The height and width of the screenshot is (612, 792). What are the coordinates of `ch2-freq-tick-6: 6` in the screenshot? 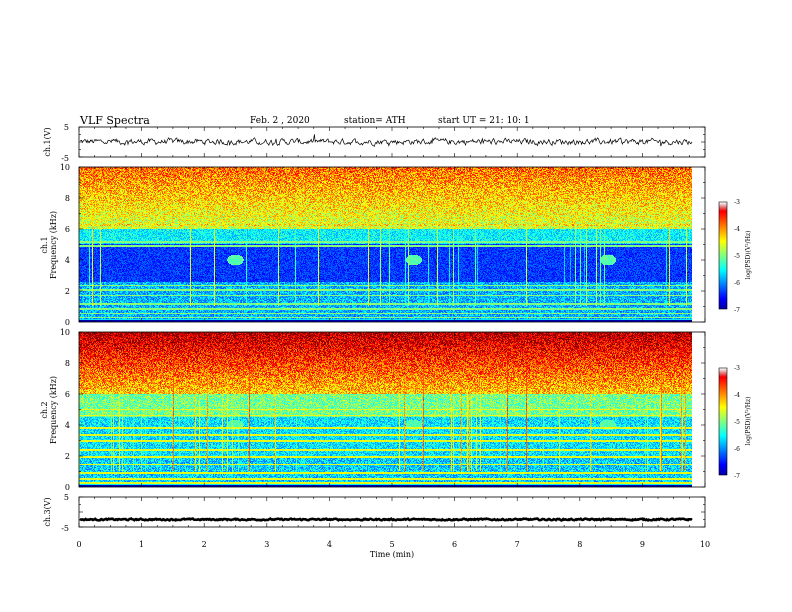 It's located at (67, 394).